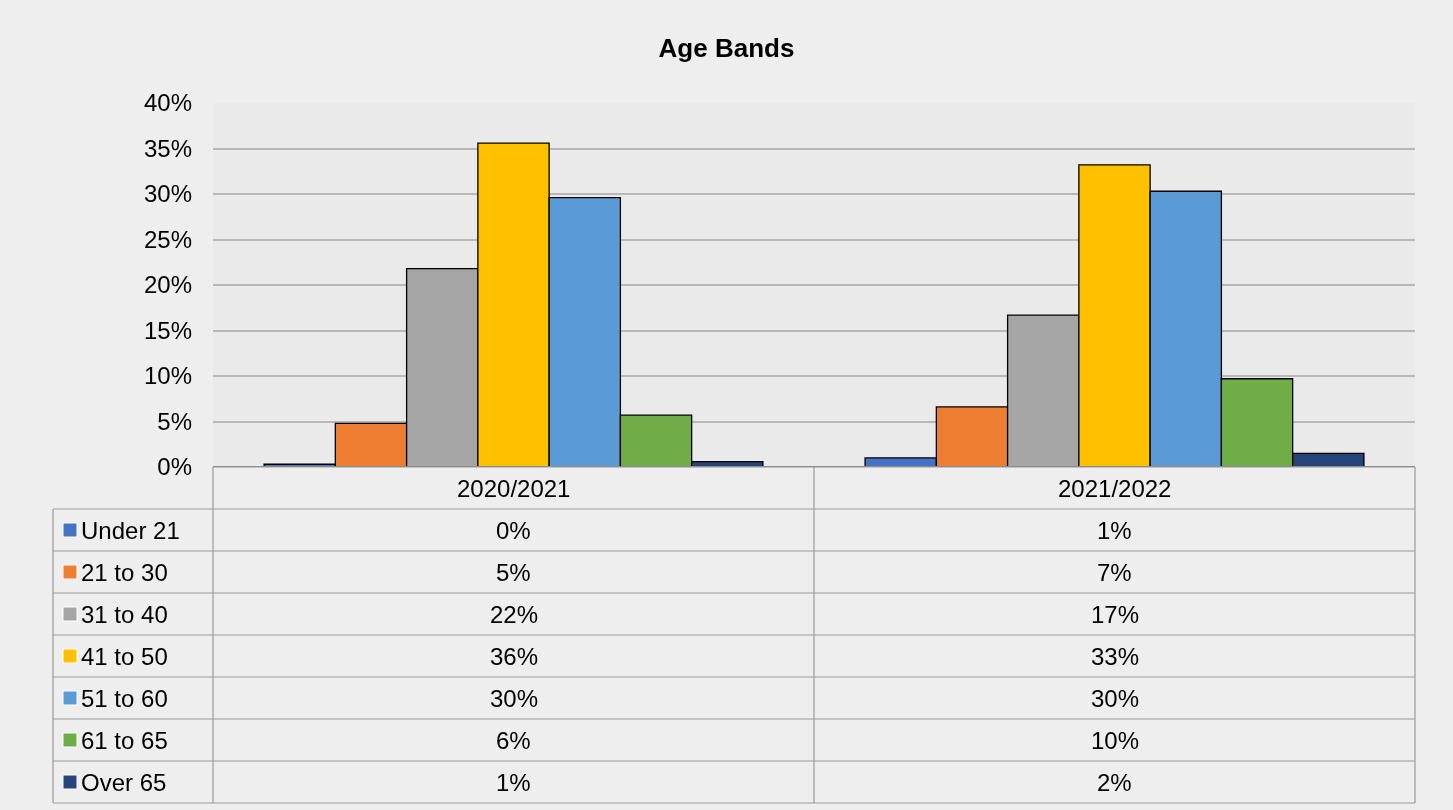 Image resolution: width=1453 pixels, height=810 pixels. What do you see at coordinates (514, 656) in the screenshot?
I see `data-label: 36%` at bounding box center [514, 656].